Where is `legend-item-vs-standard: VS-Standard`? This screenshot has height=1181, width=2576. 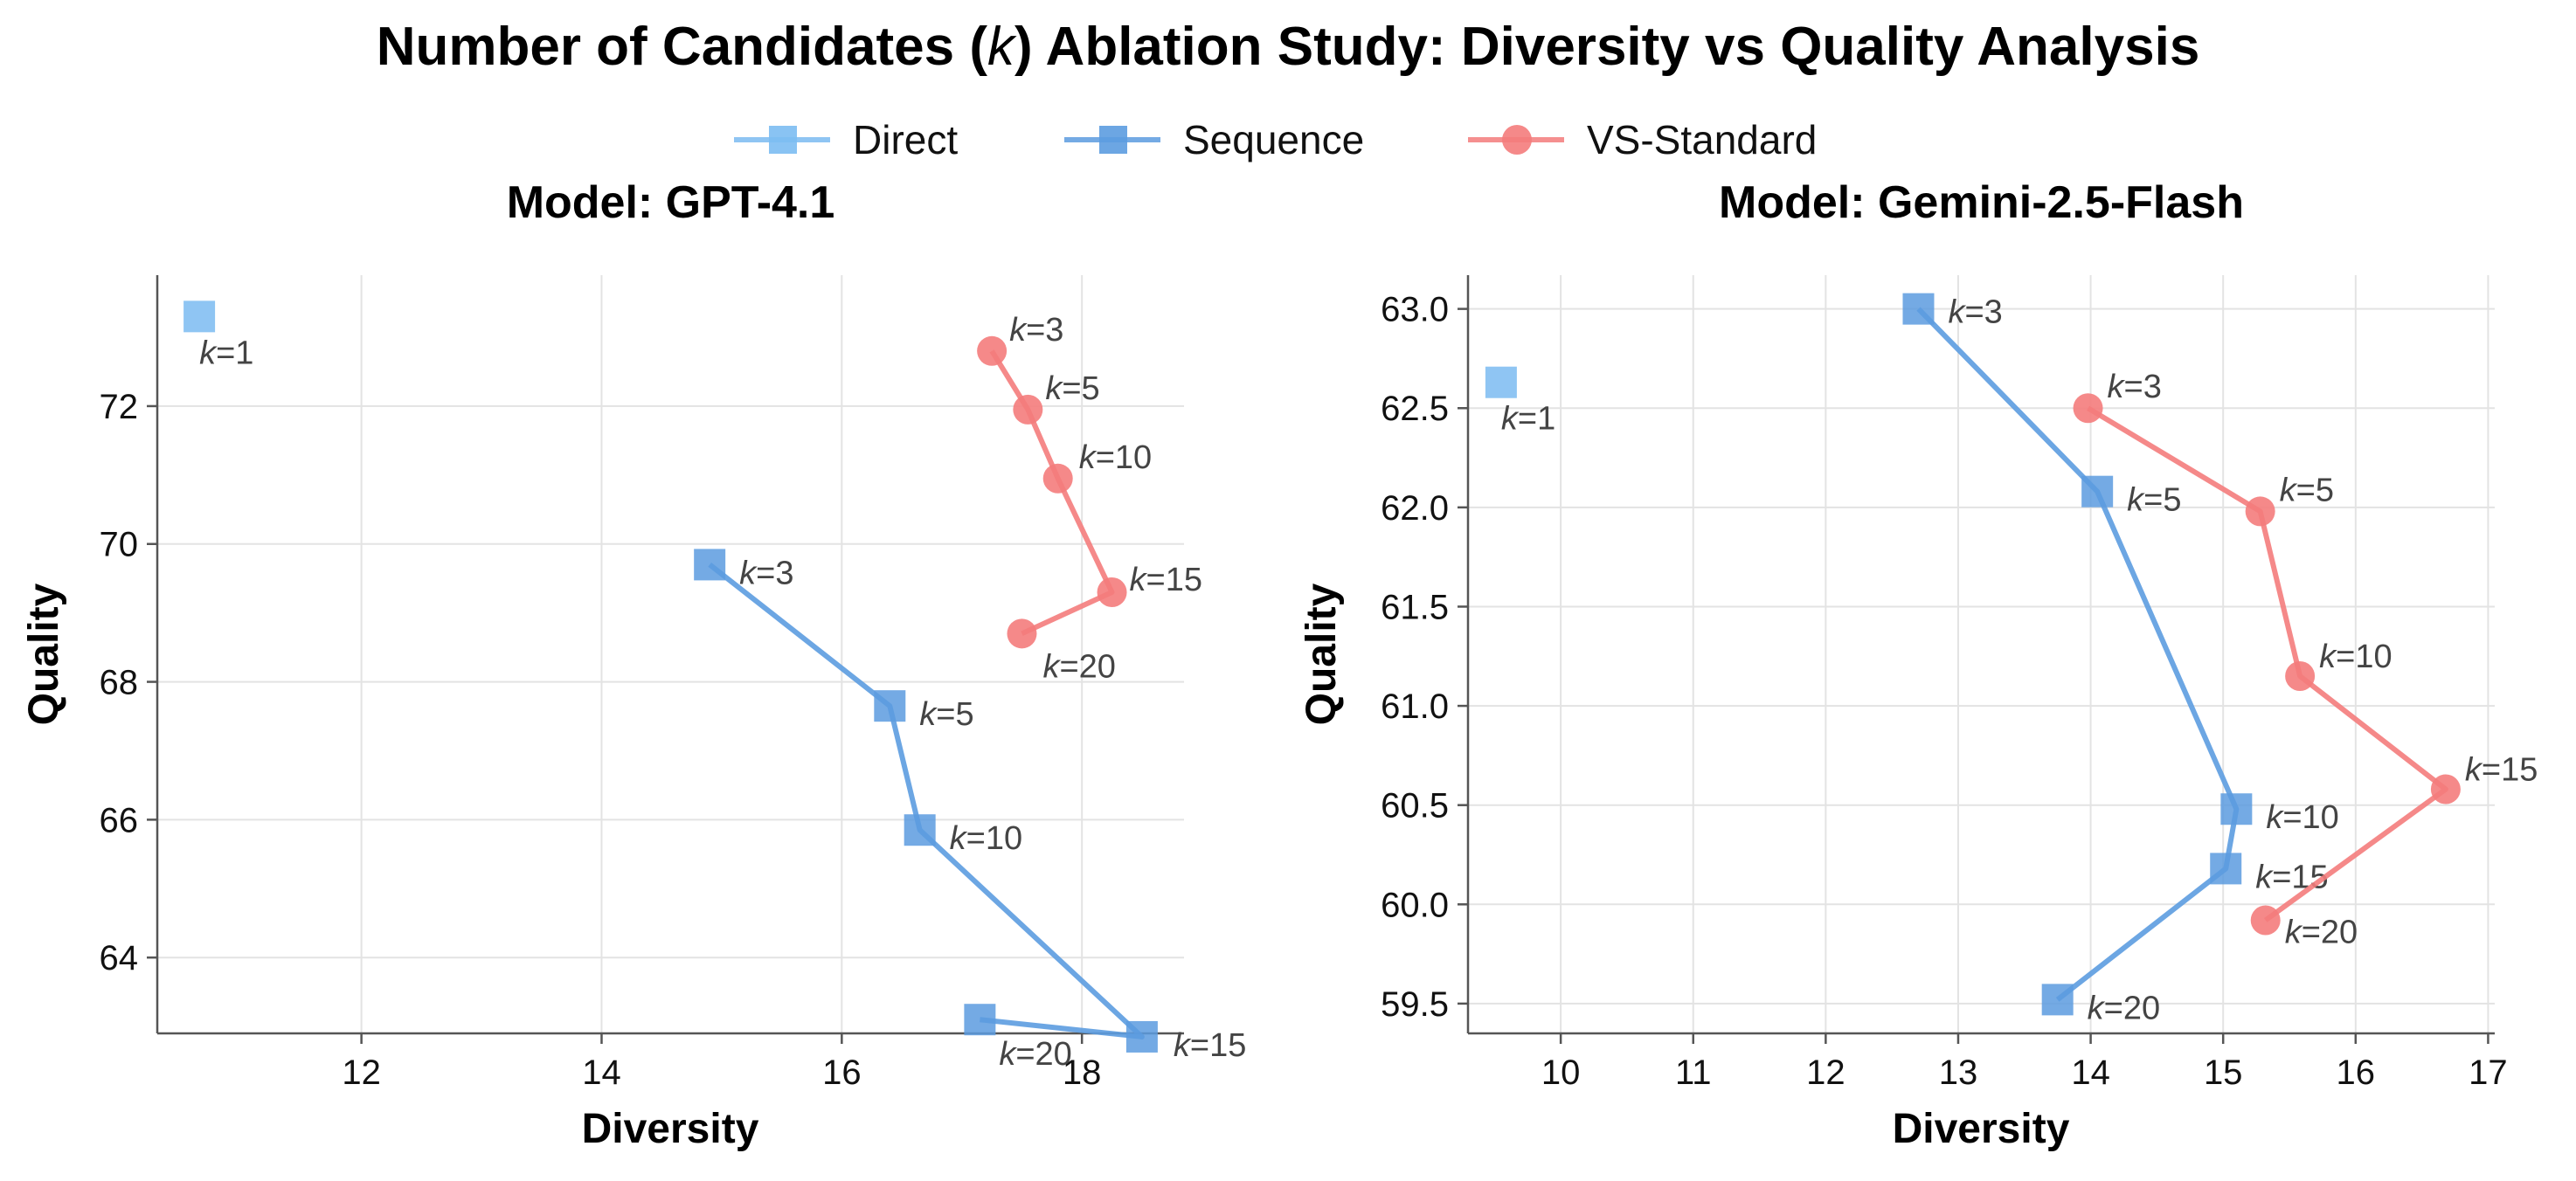
legend-item-vs-standard: VS-Standard is located at coordinates (1642, 140).